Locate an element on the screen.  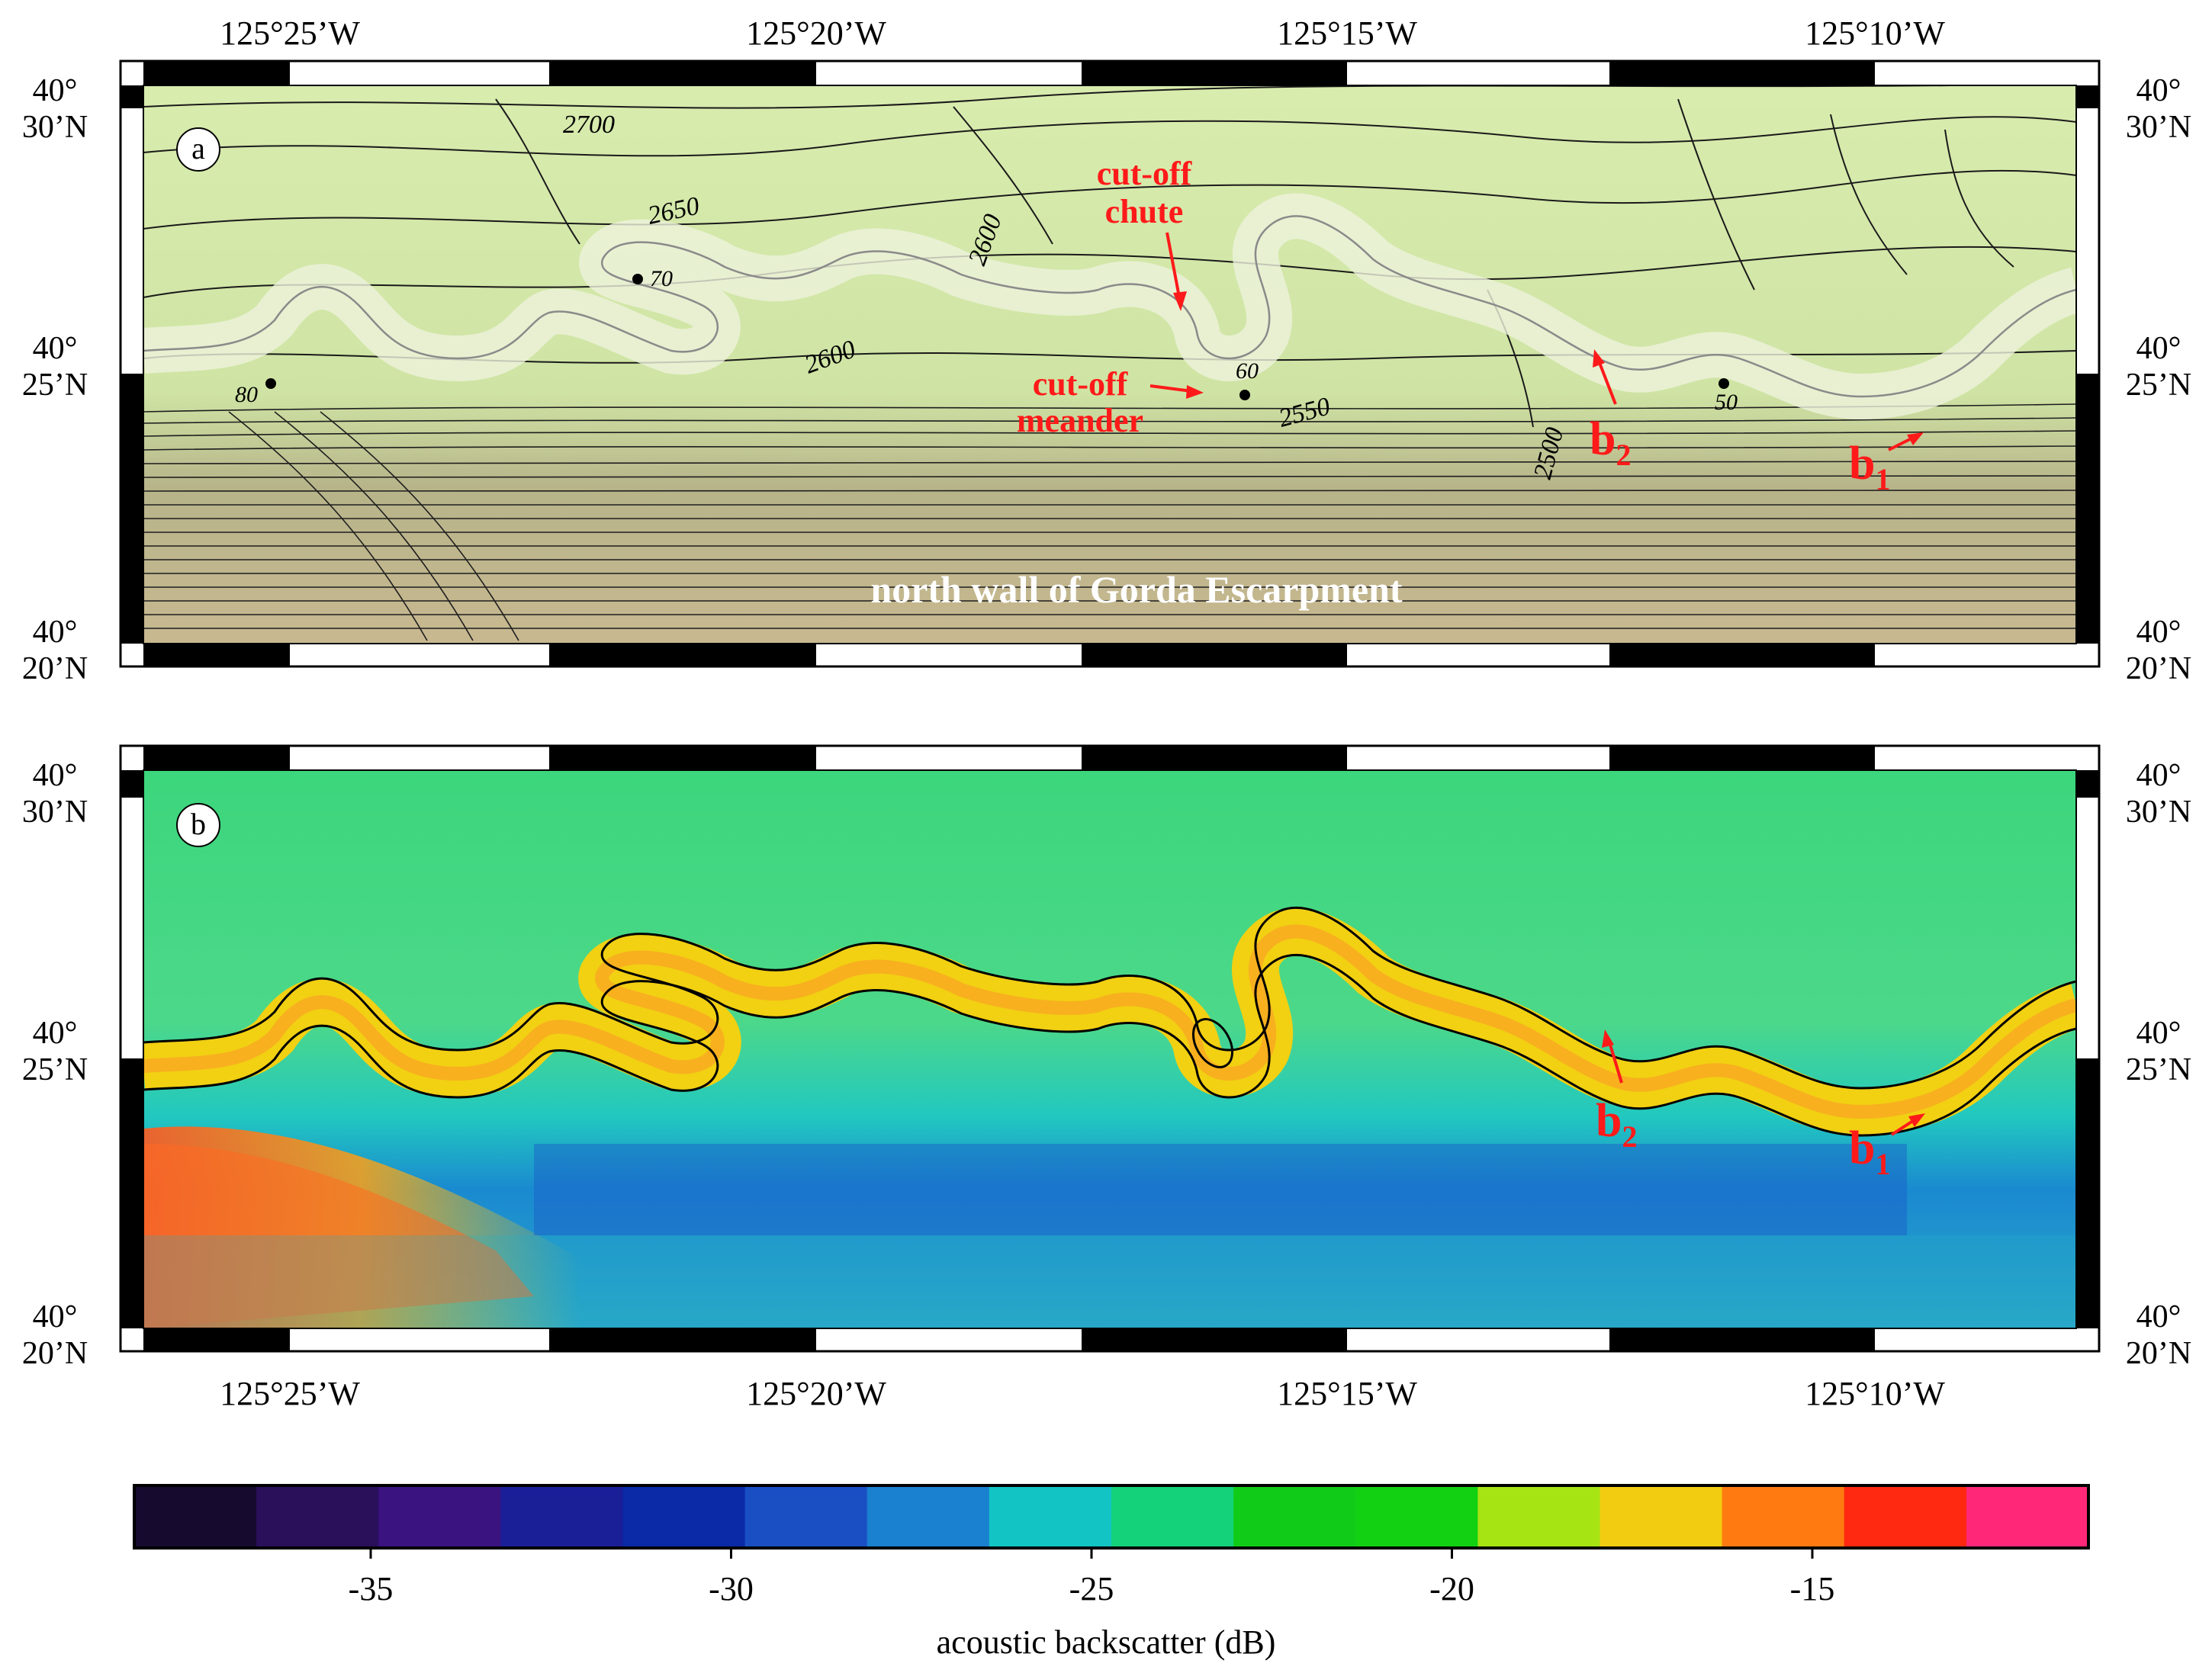
channel-outline is located at coordinates (1109, 1021).